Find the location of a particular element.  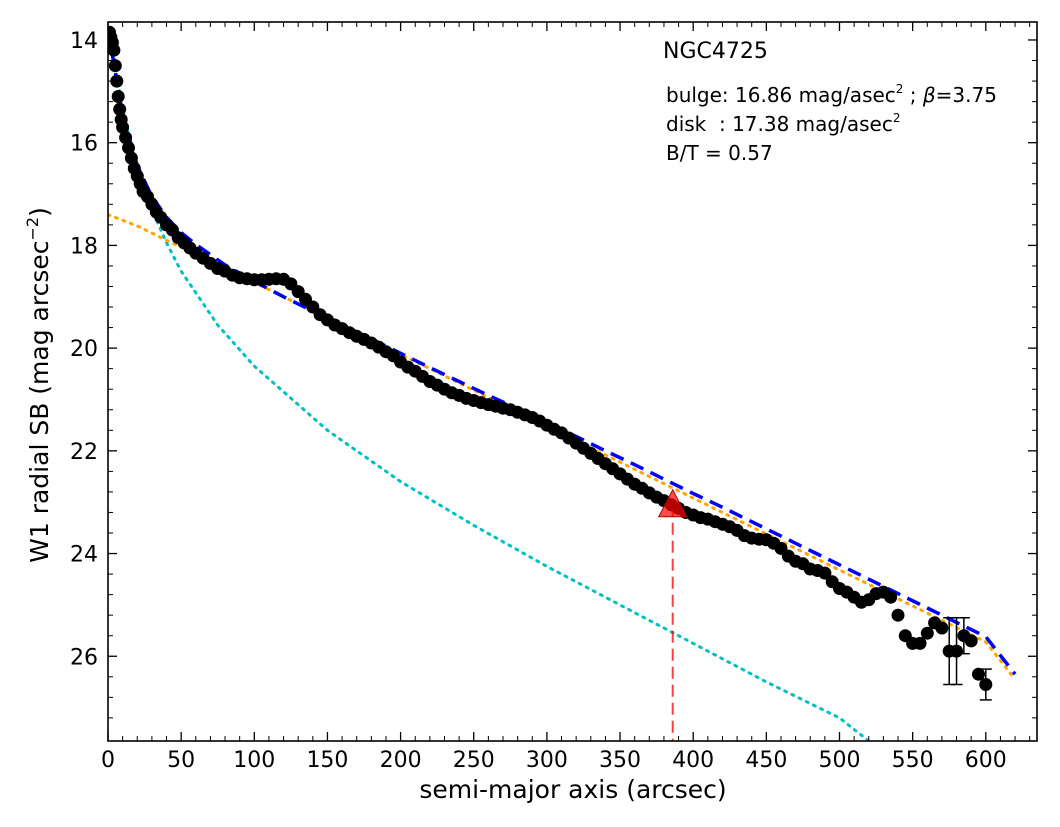

annotation-bt: B/T = 0.57 is located at coordinates (719, 153).